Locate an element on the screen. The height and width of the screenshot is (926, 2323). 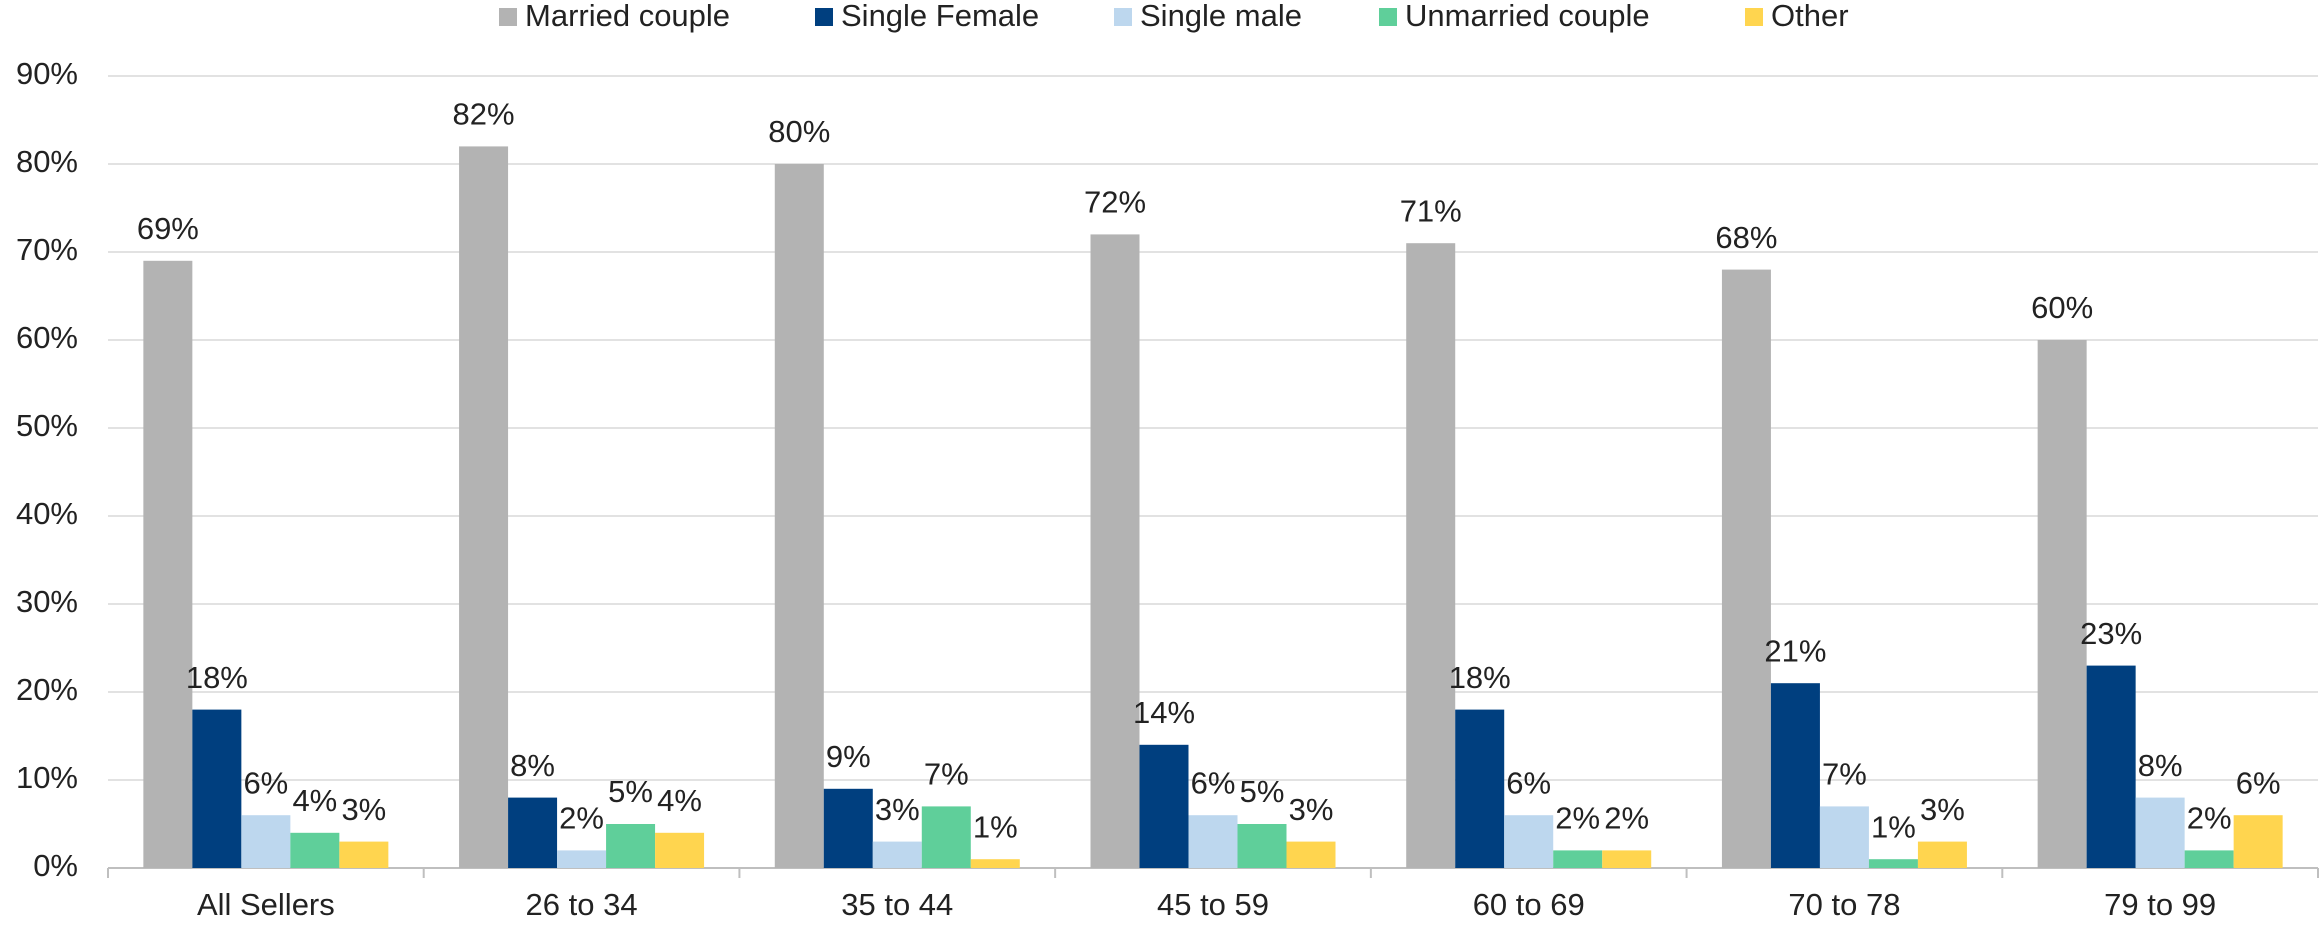
y-tick-label: 40% is located at coordinates (47, 513).